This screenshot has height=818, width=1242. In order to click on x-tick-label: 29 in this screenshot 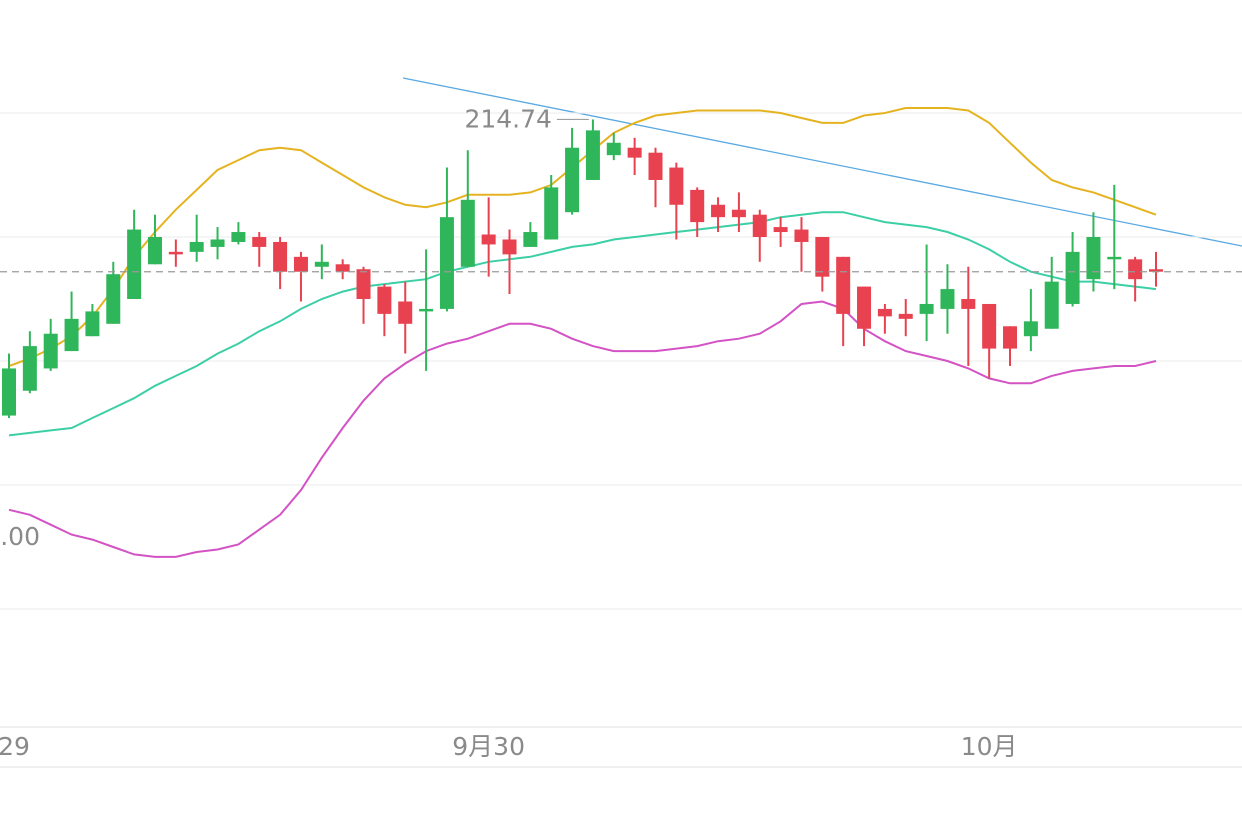, I will do `click(15, 746)`.